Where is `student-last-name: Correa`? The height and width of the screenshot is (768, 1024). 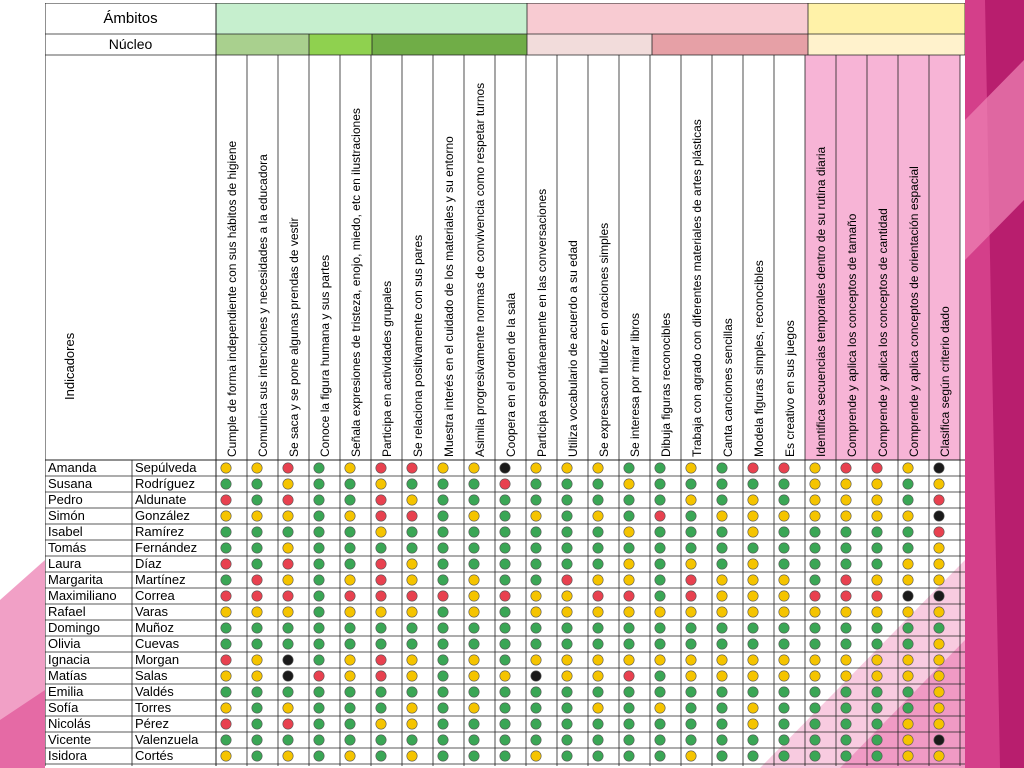
student-last-name: Correa is located at coordinates (155, 595).